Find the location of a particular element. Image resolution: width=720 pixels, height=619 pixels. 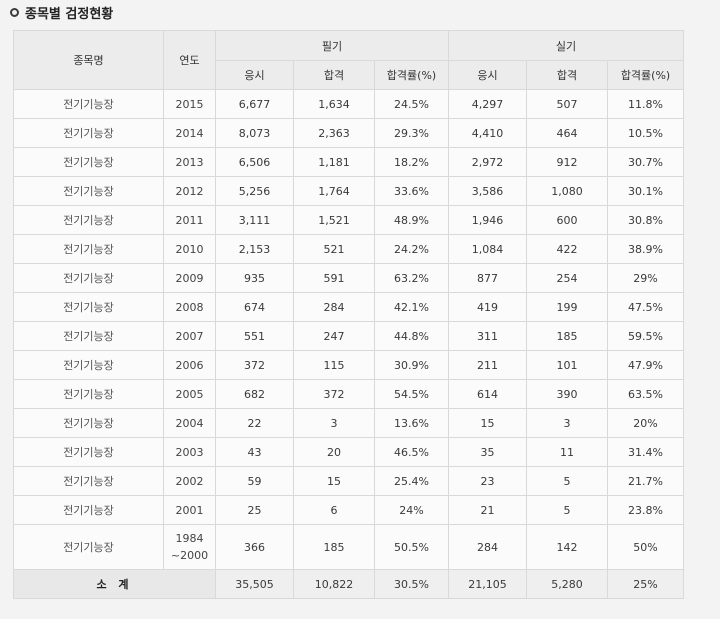

cell-written-passed: 372 is located at coordinates (334, 394).